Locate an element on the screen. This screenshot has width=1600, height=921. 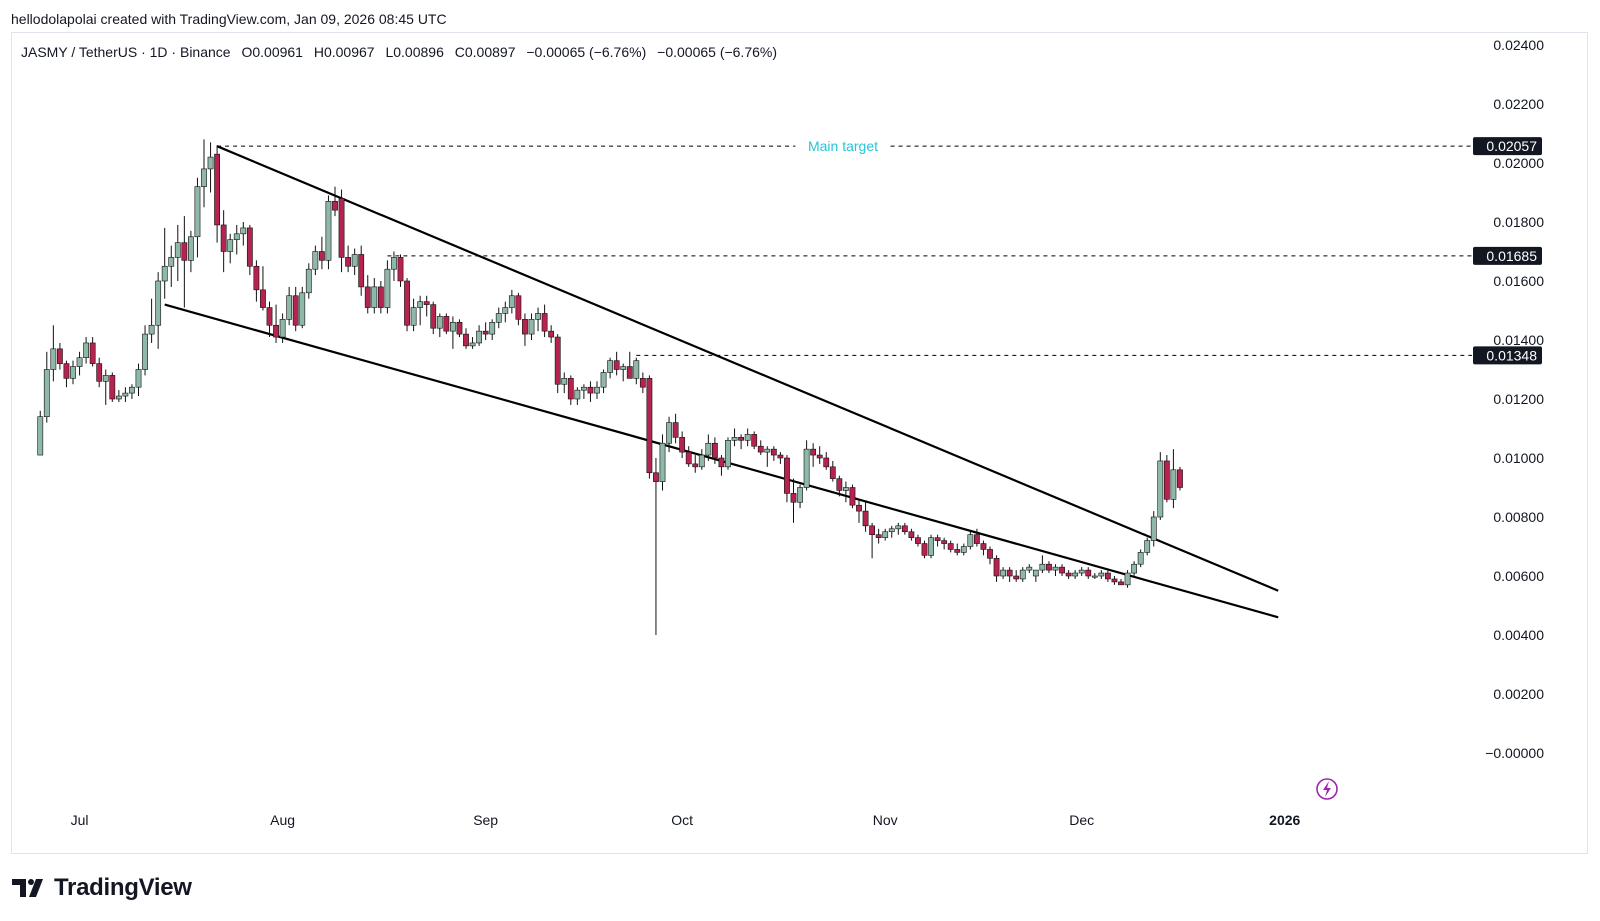
high-value: H0.00967 is located at coordinates (344, 52).